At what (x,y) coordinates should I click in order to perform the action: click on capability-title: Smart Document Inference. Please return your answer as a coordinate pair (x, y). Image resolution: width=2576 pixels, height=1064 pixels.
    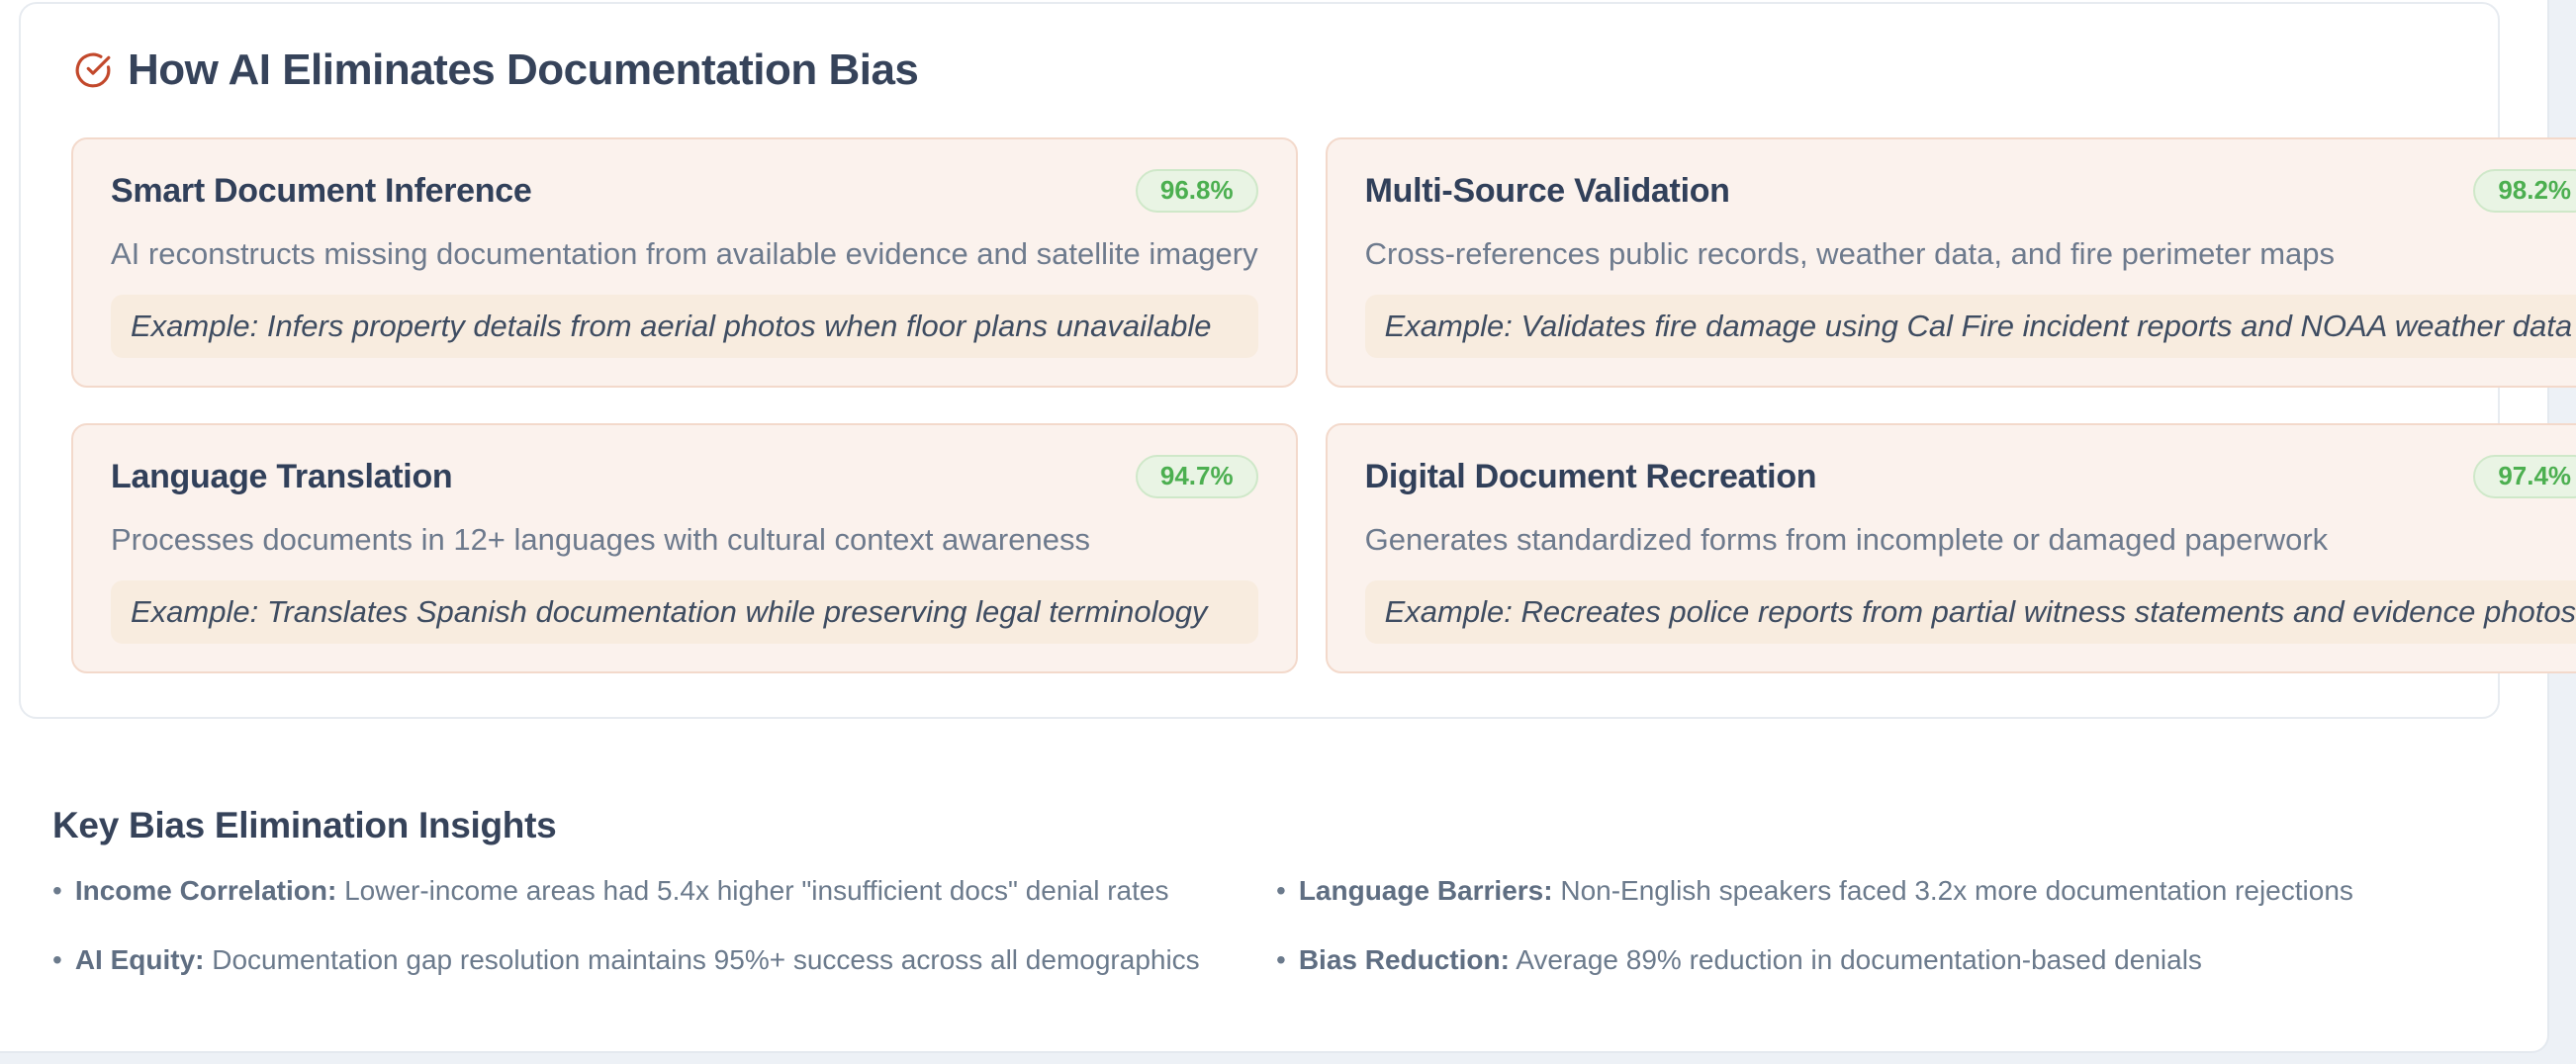
    Looking at the image, I should click on (321, 191).